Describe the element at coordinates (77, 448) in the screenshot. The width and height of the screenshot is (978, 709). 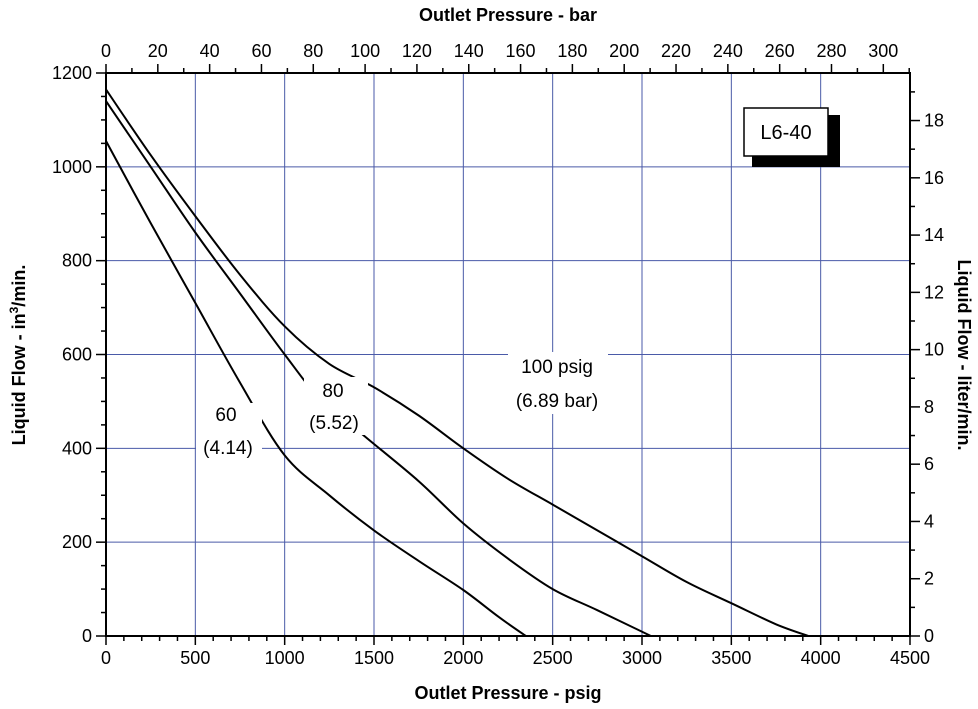
I see `y-tick-label-2: 400` at that location.